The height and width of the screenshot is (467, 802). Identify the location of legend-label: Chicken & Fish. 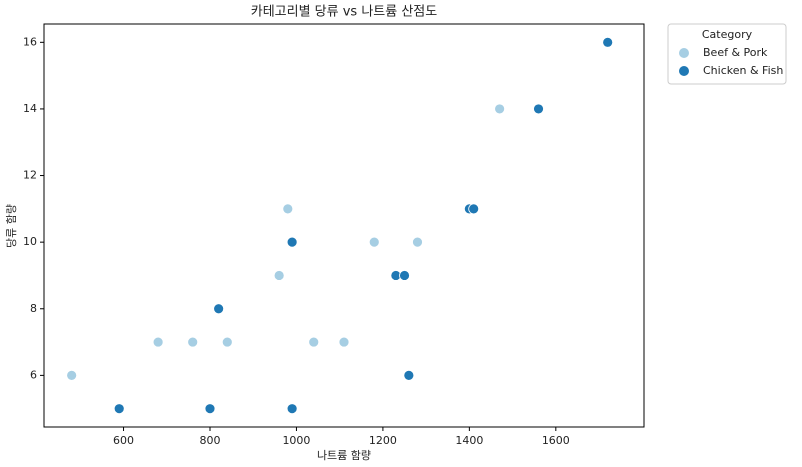
(743, 70).